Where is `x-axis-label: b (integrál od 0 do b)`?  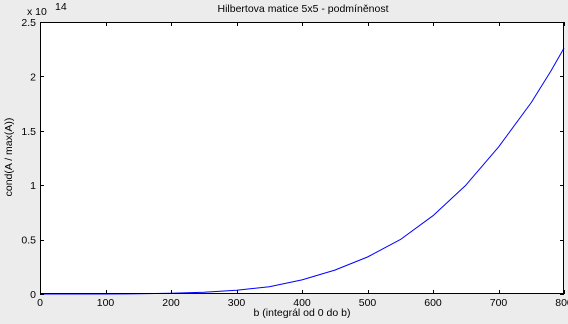 x-axis-label: b (integrál od 0 do b) is located at coordinates (302, 313).